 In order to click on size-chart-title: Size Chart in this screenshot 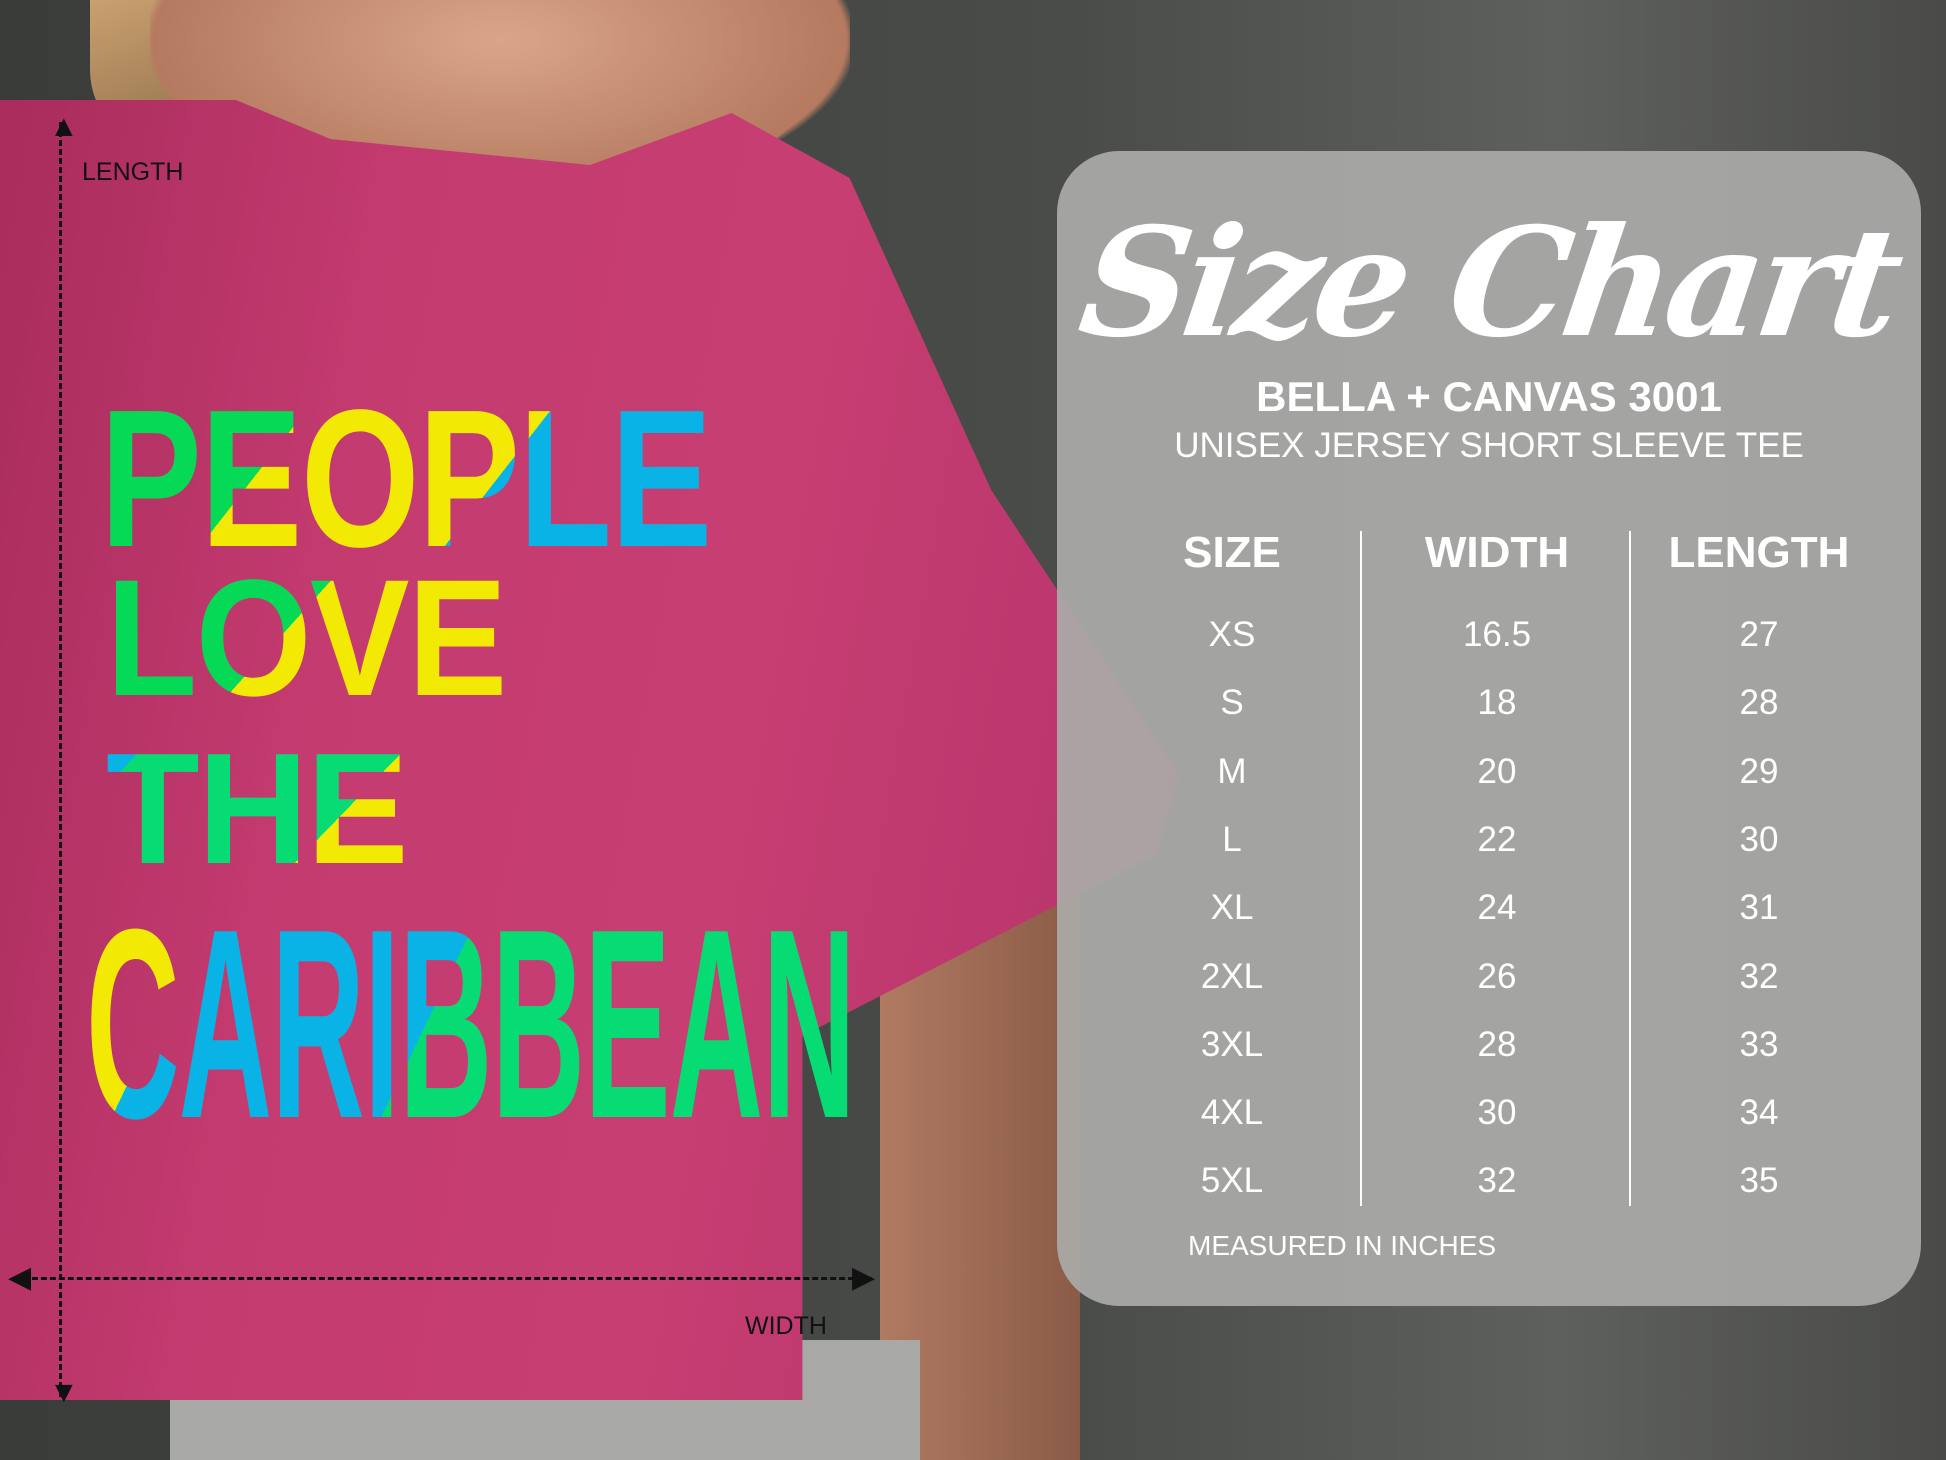, I will do `click(1489, 283)`.